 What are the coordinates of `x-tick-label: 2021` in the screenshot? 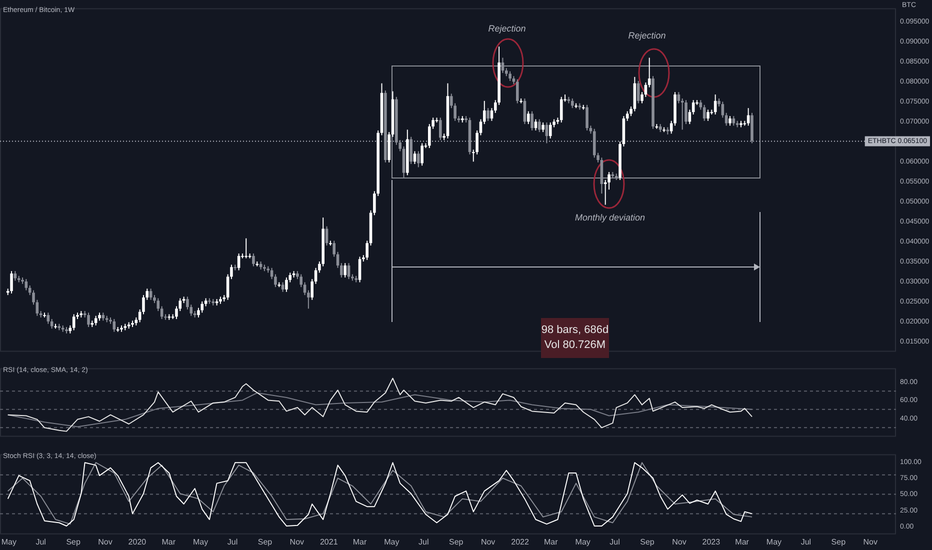 It's located at (329, 541).